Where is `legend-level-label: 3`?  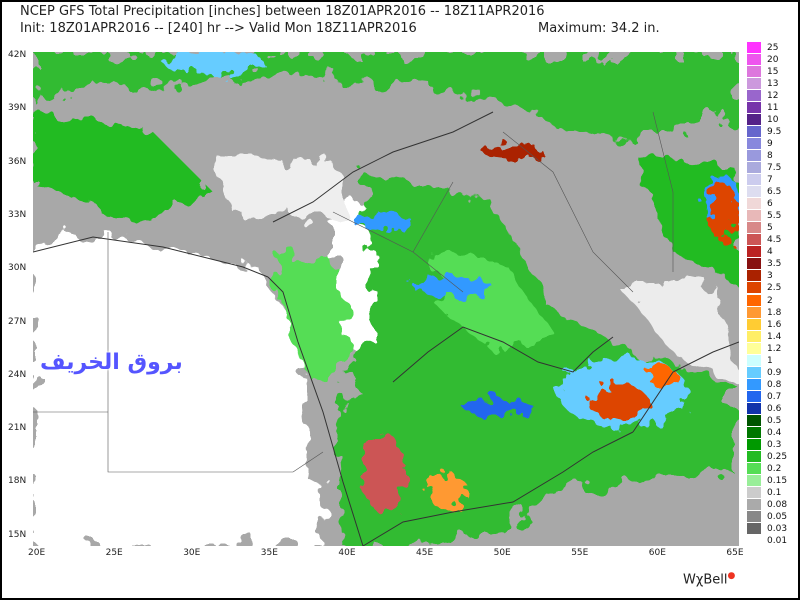 legend-level-label: 3 is located at coordinates (770, 276).